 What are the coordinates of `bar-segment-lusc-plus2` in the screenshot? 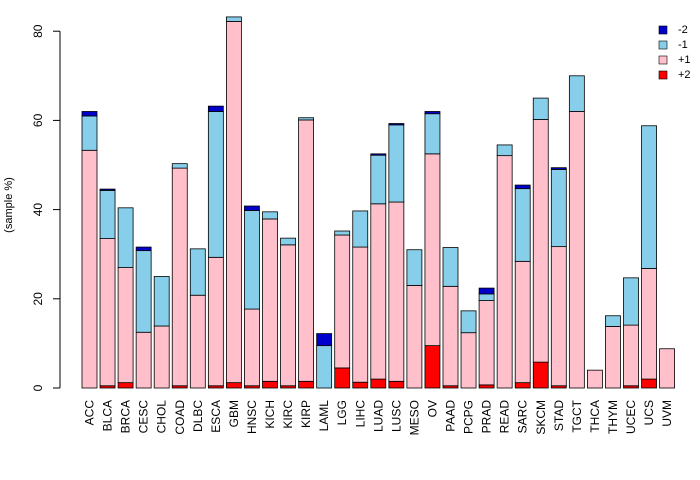 It's located at (396, 384).